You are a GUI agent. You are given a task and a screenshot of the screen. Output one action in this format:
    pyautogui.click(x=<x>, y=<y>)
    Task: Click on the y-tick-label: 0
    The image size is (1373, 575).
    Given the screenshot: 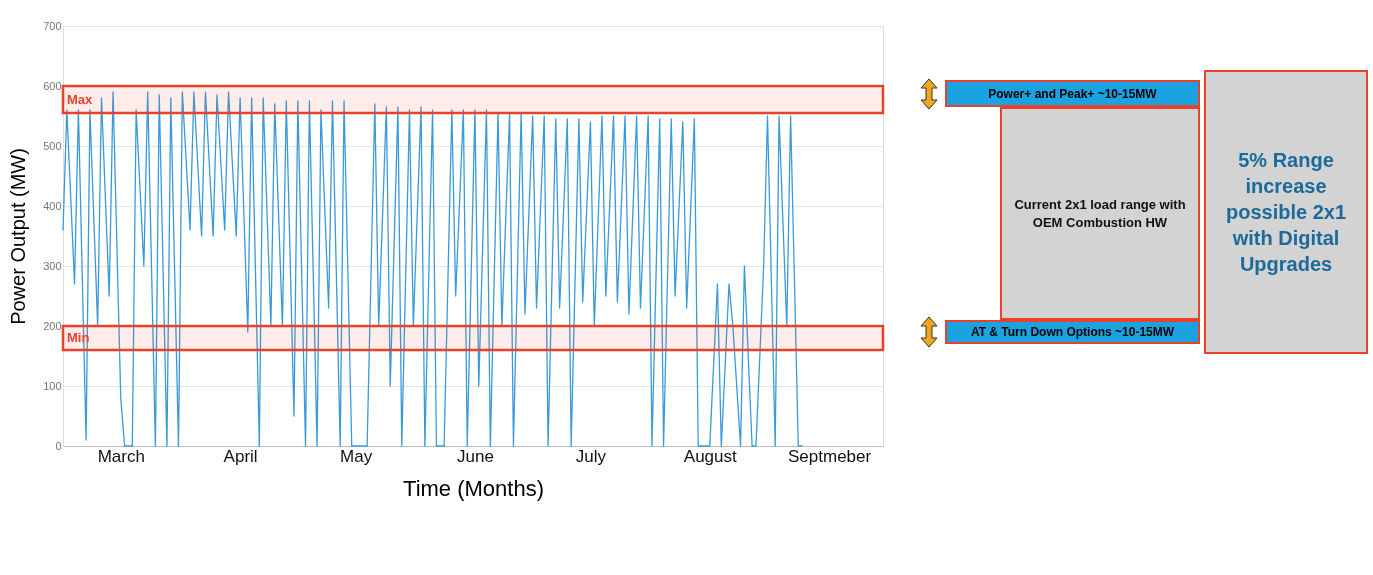 What is the action you would take?
    pyautogui.click(x=58, y=445)
    